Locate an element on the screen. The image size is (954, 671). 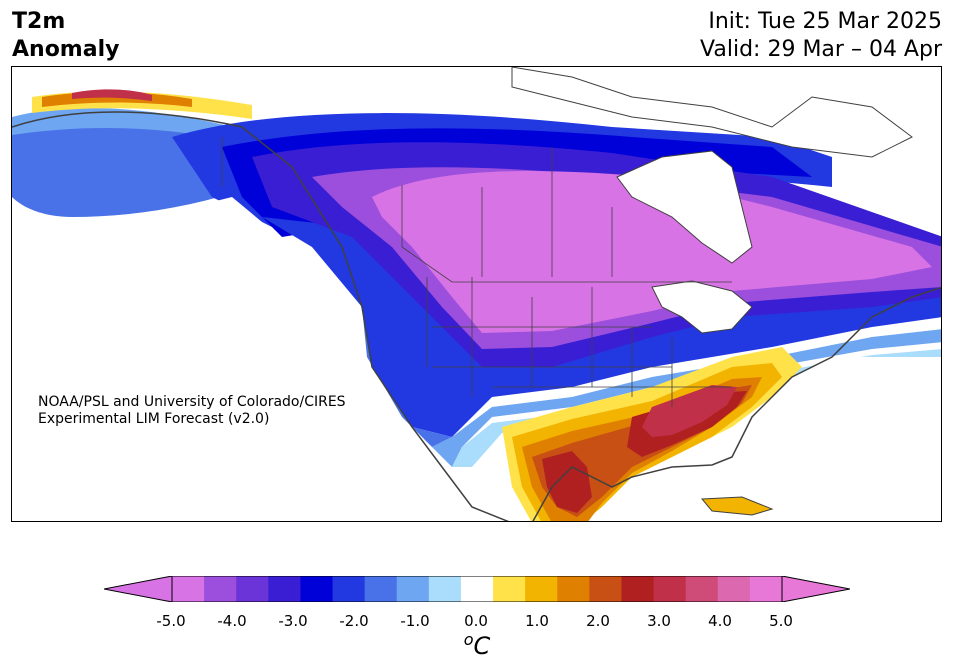
colorbar-frame is located at coordinates (477, 589).